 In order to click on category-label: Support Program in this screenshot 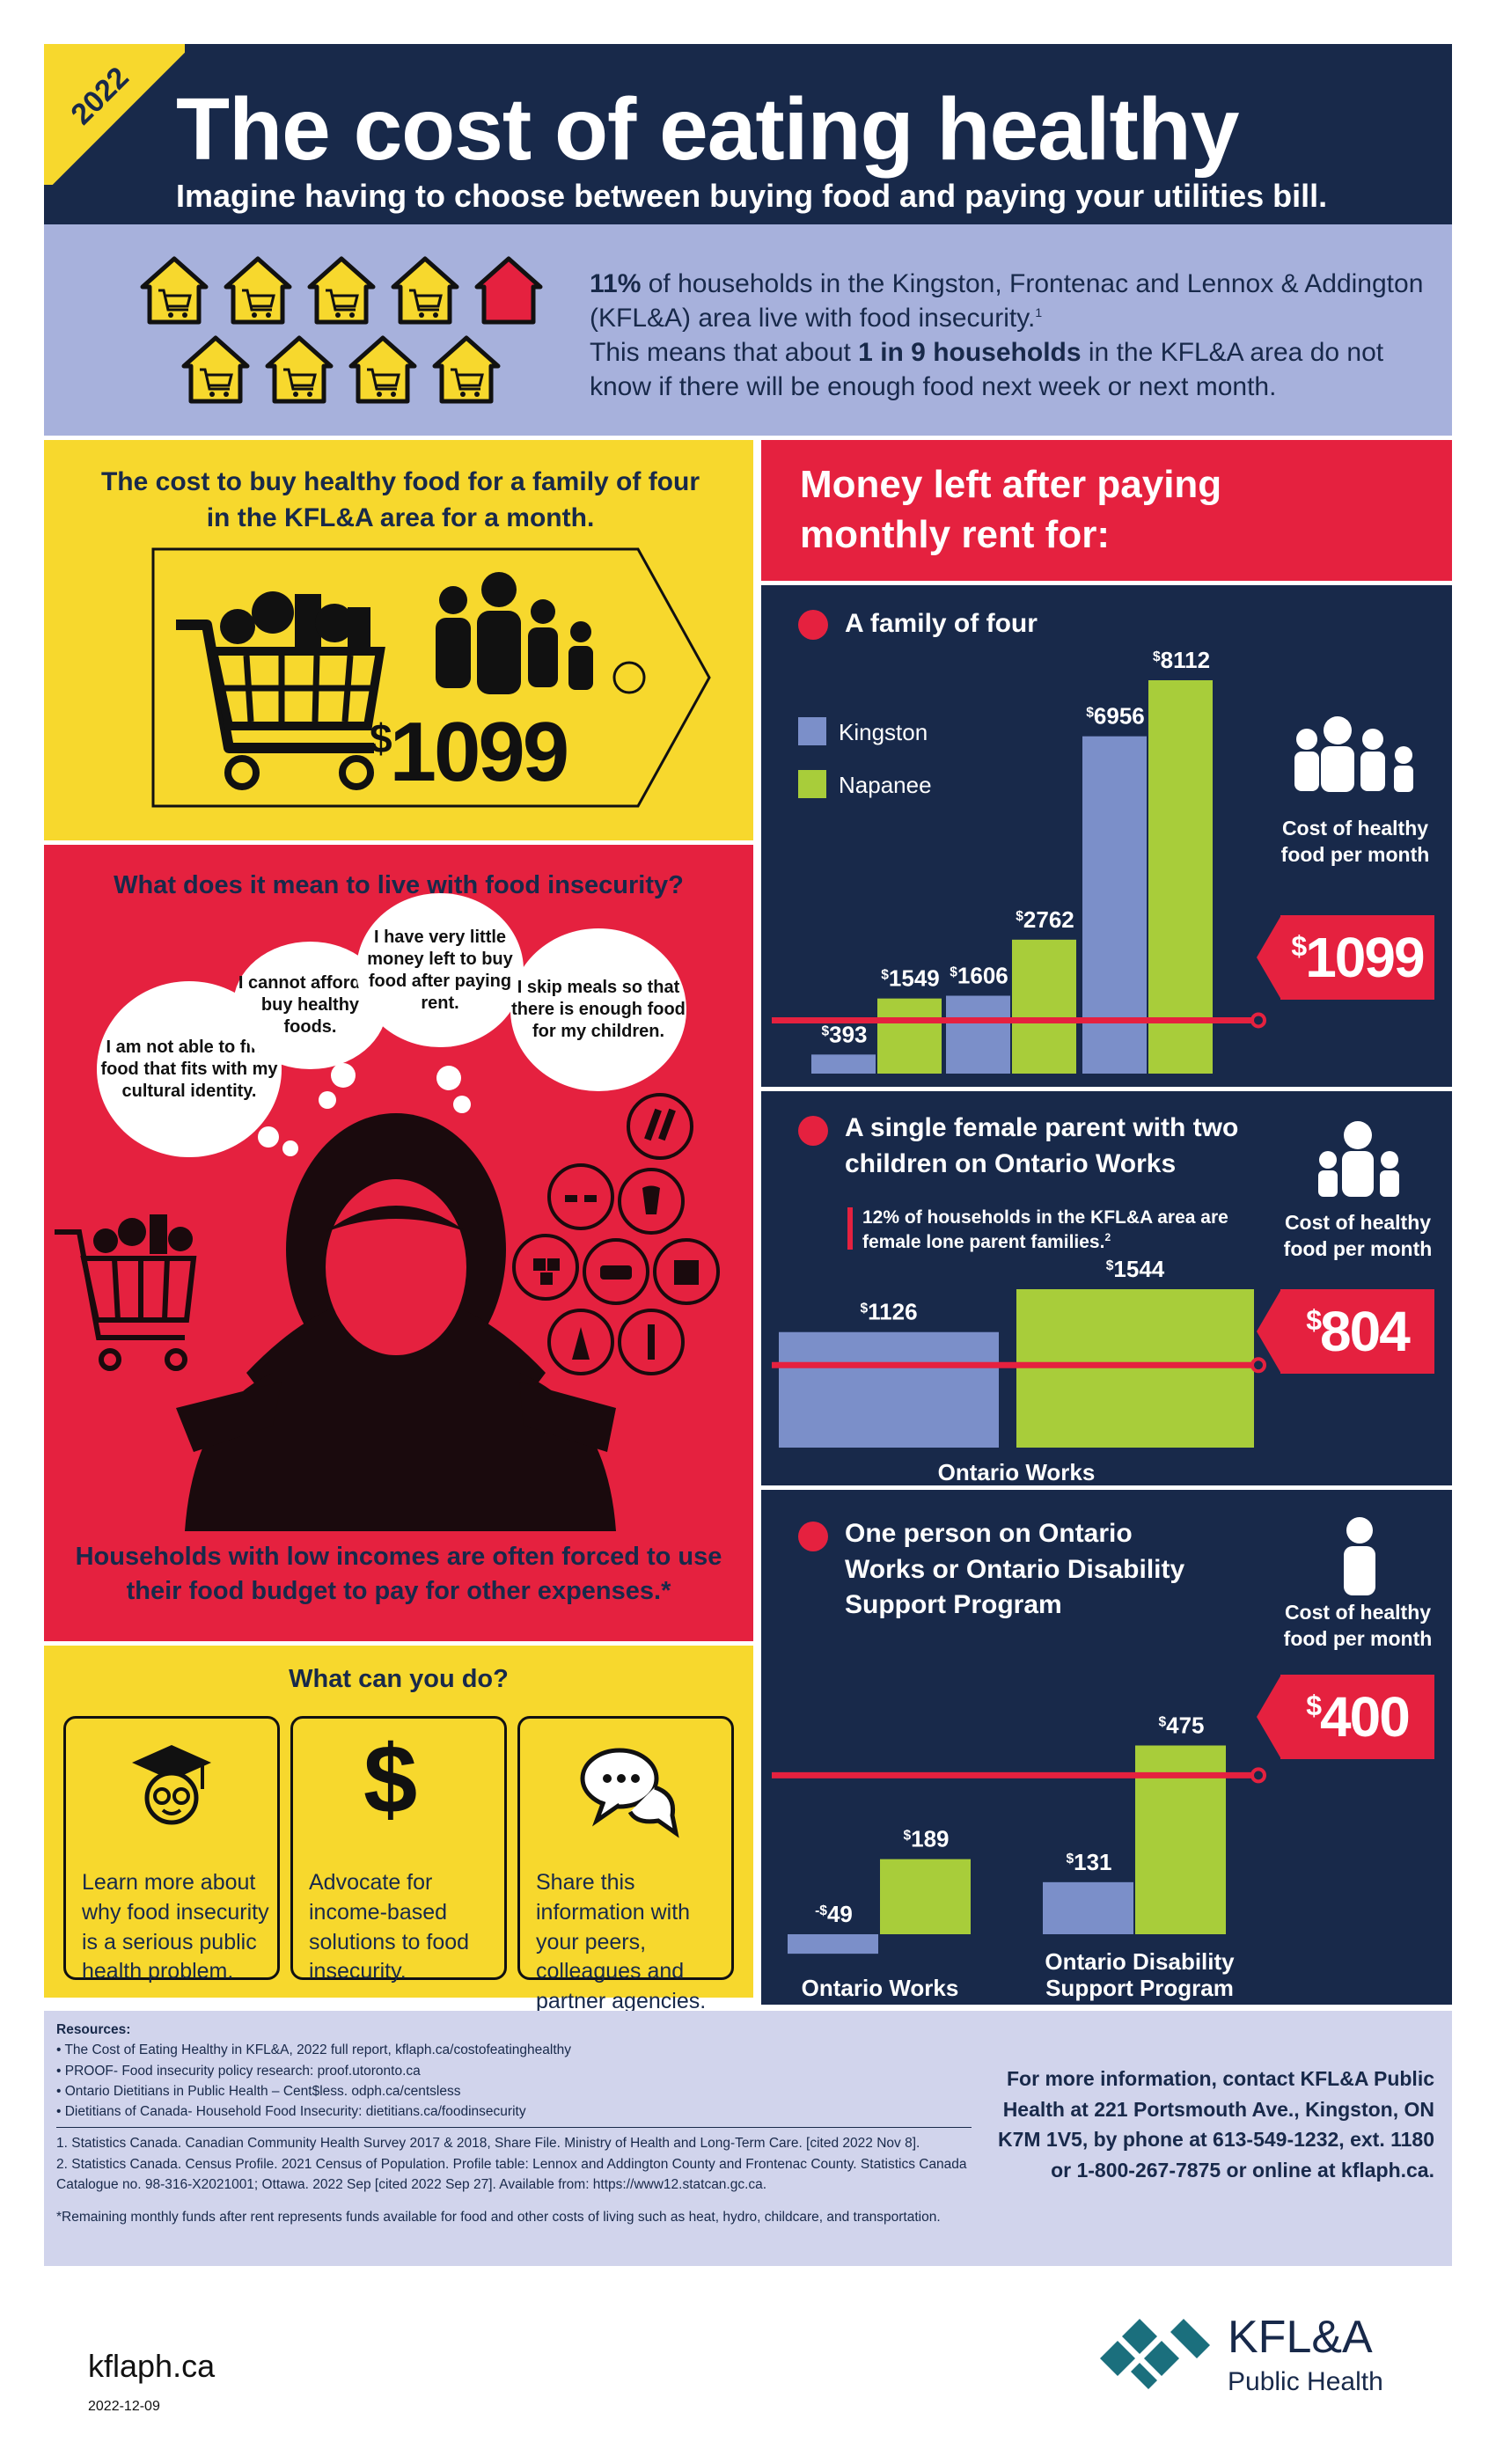, I will do `click(1139, 1988)`.